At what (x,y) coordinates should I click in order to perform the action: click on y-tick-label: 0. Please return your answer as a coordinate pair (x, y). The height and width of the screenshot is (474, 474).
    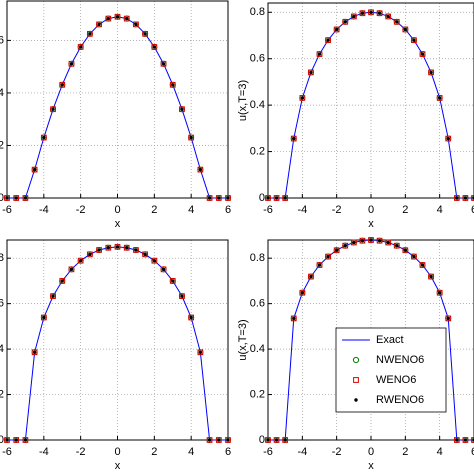
    Looking at the image, I should click on (2, 198).